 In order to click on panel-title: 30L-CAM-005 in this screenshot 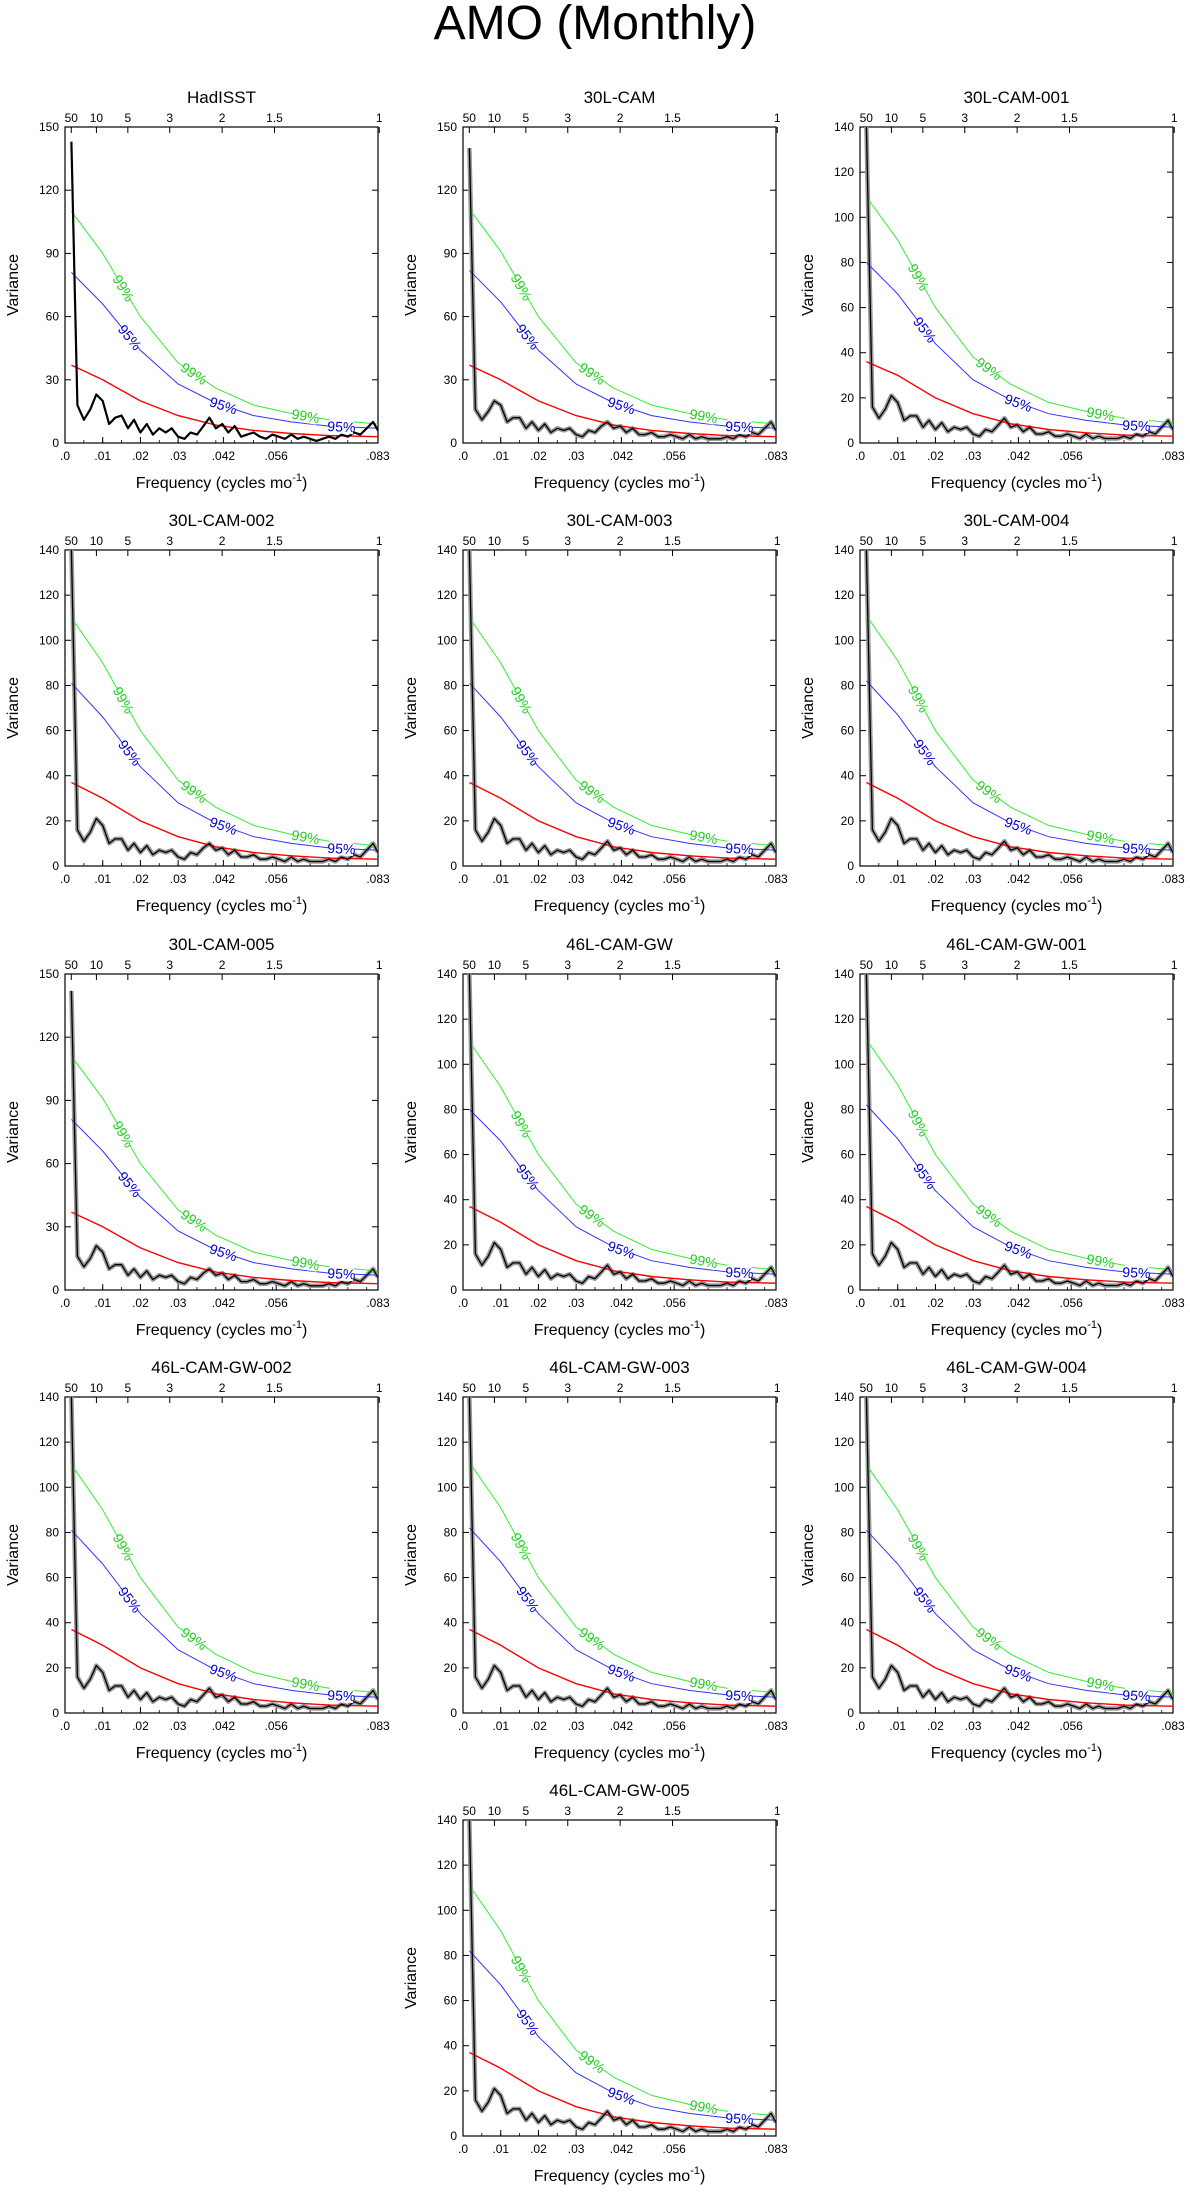, I will do `click(222, 944)`.